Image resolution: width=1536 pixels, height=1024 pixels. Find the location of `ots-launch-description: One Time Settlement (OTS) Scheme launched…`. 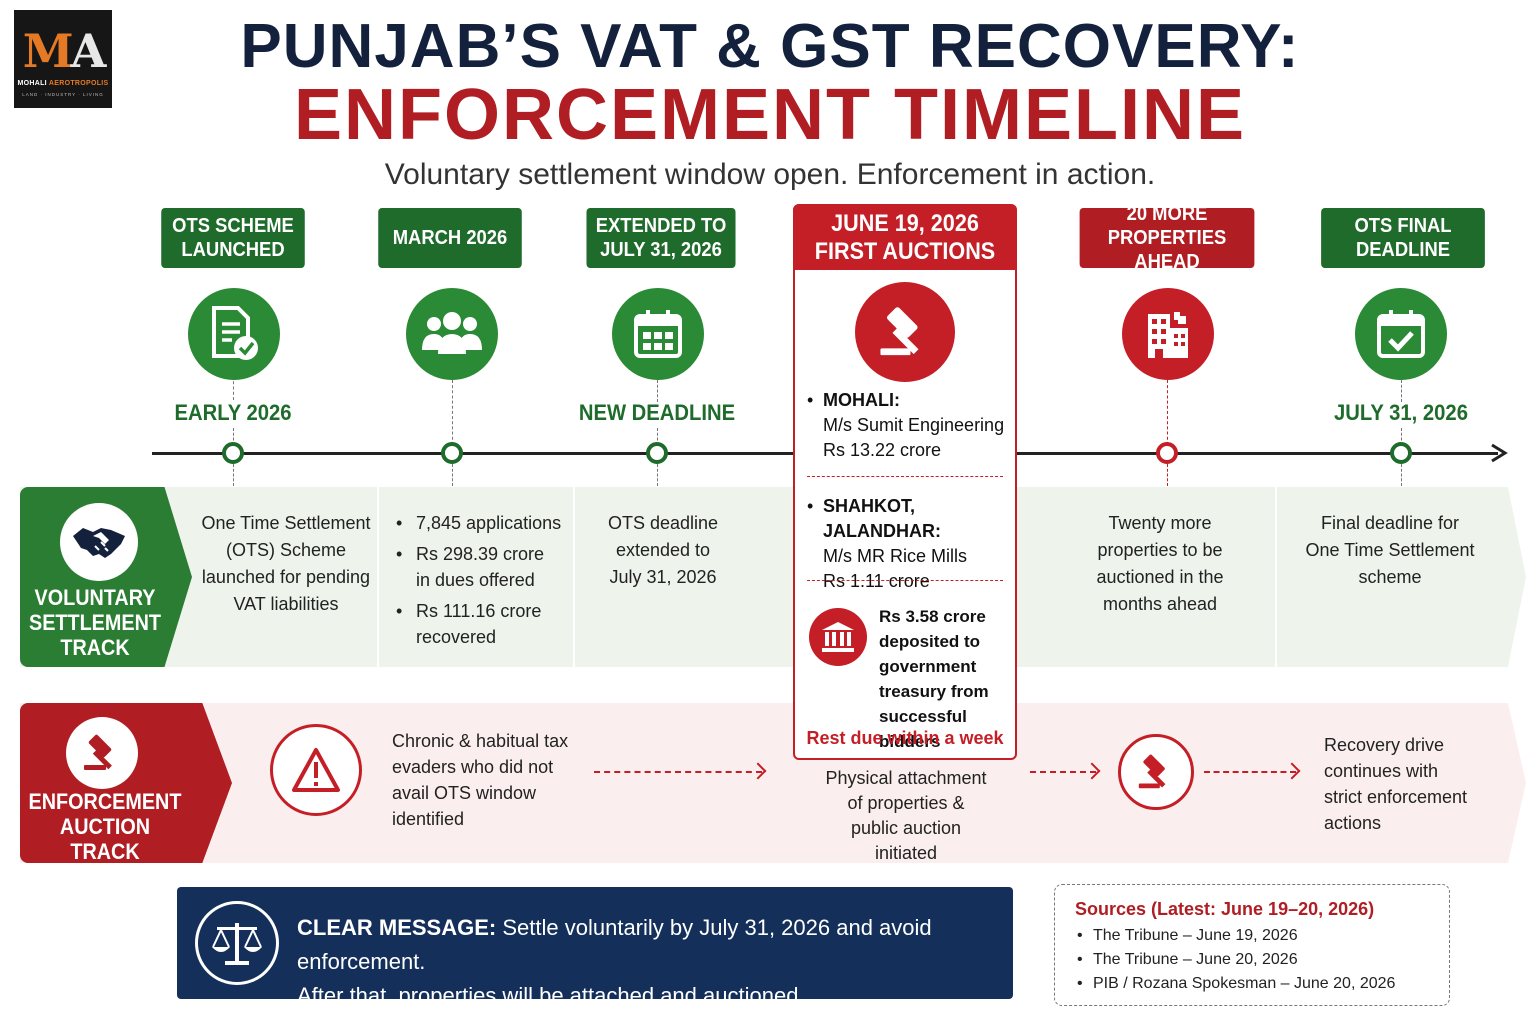

ots-launch-description: One Time Settlement (OTS) Scheme launched… is located at coordinates (286, 563).